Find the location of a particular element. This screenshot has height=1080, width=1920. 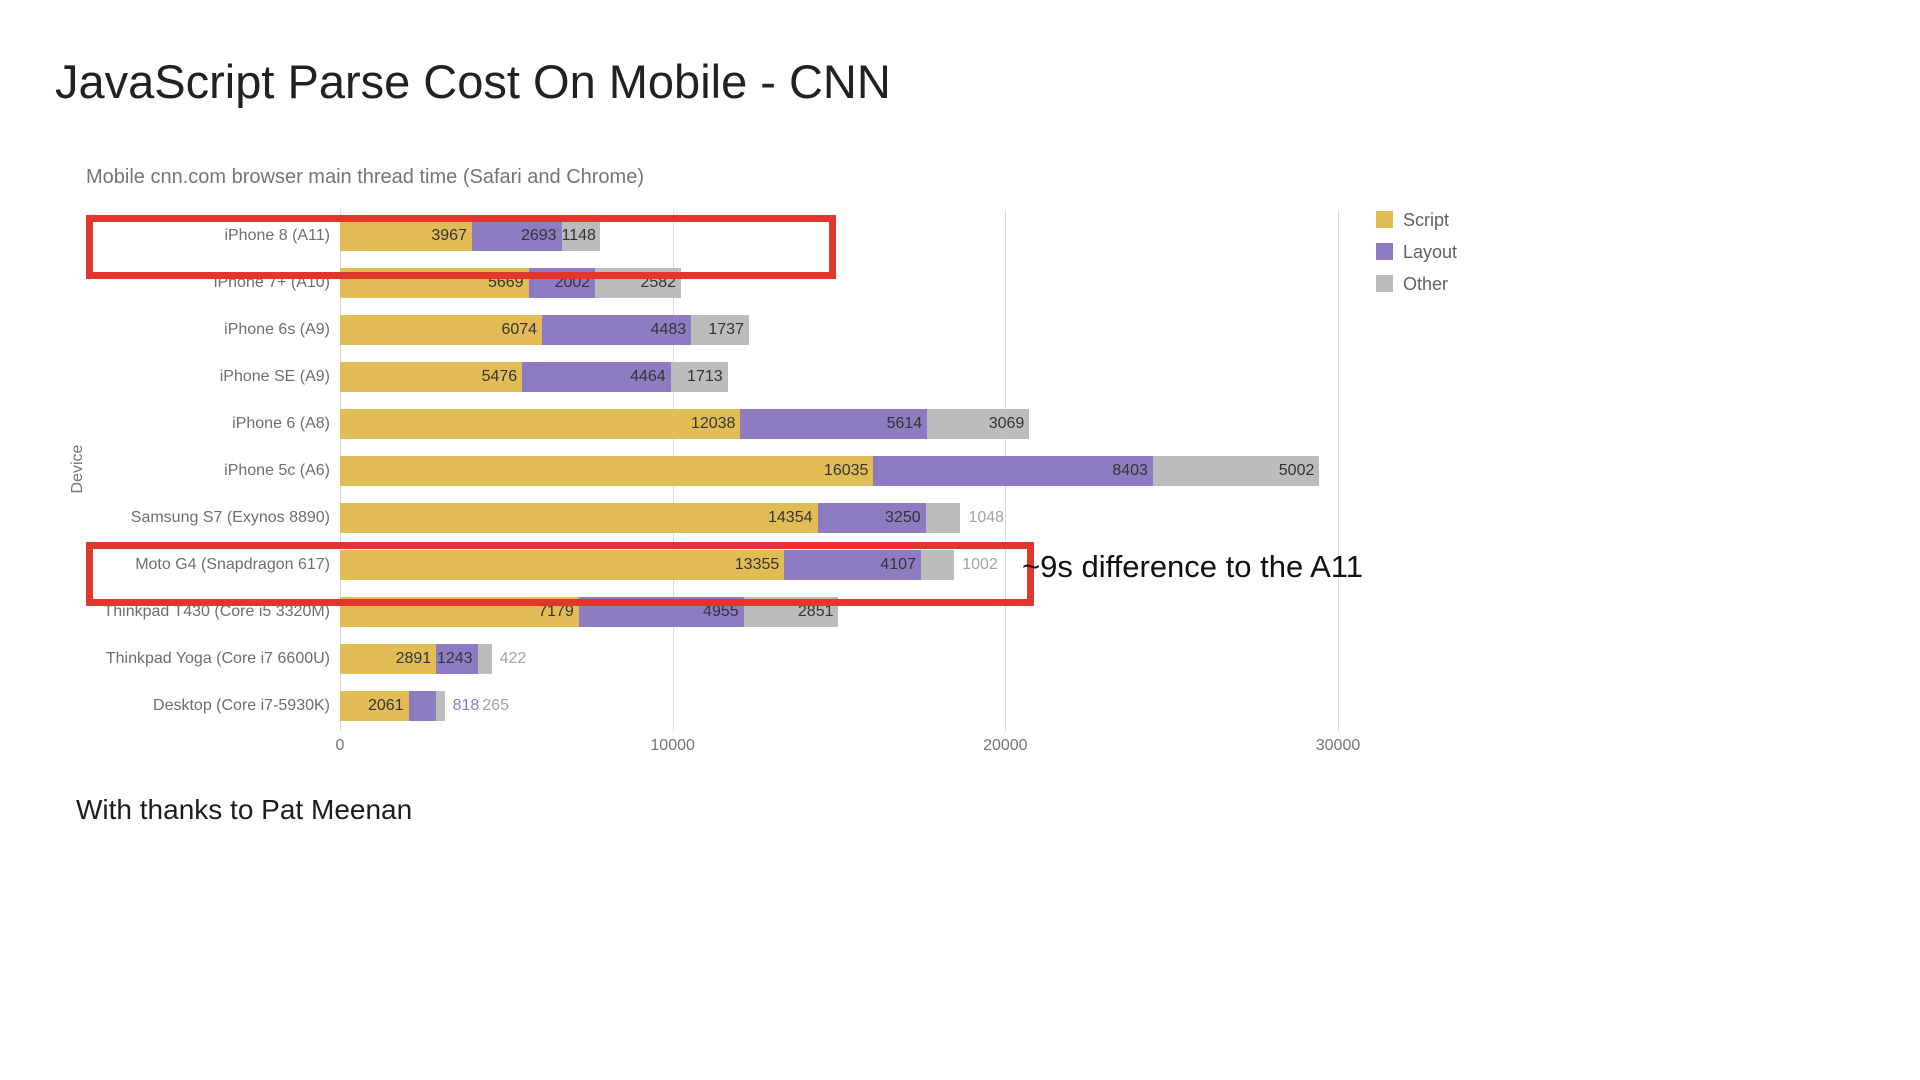

legend-label-layout: Layout is located at coordinates (1430, 252).